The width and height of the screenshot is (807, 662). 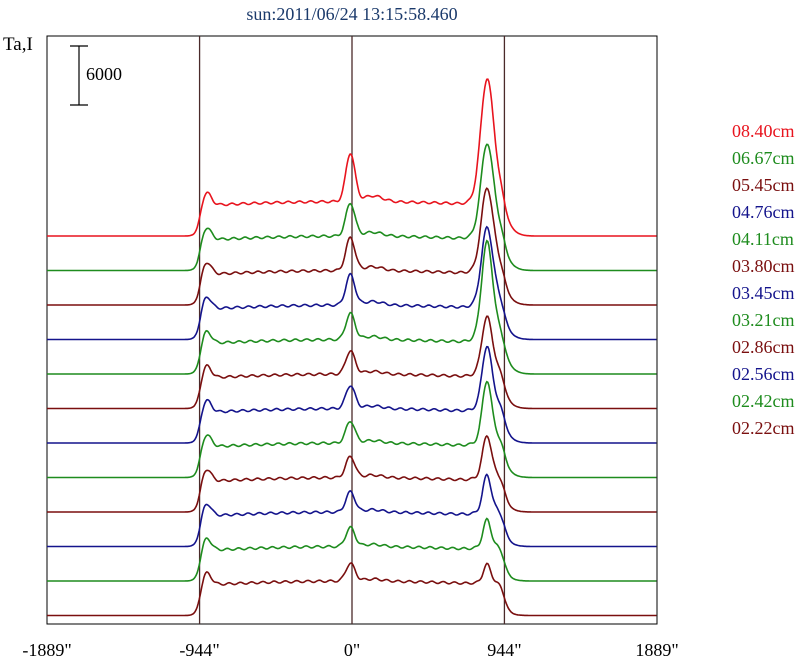 What do you see at coordinates (763, 347) in the screenshot?
I see `legend-item: 02.86cm` at bounding box center [763, 347].